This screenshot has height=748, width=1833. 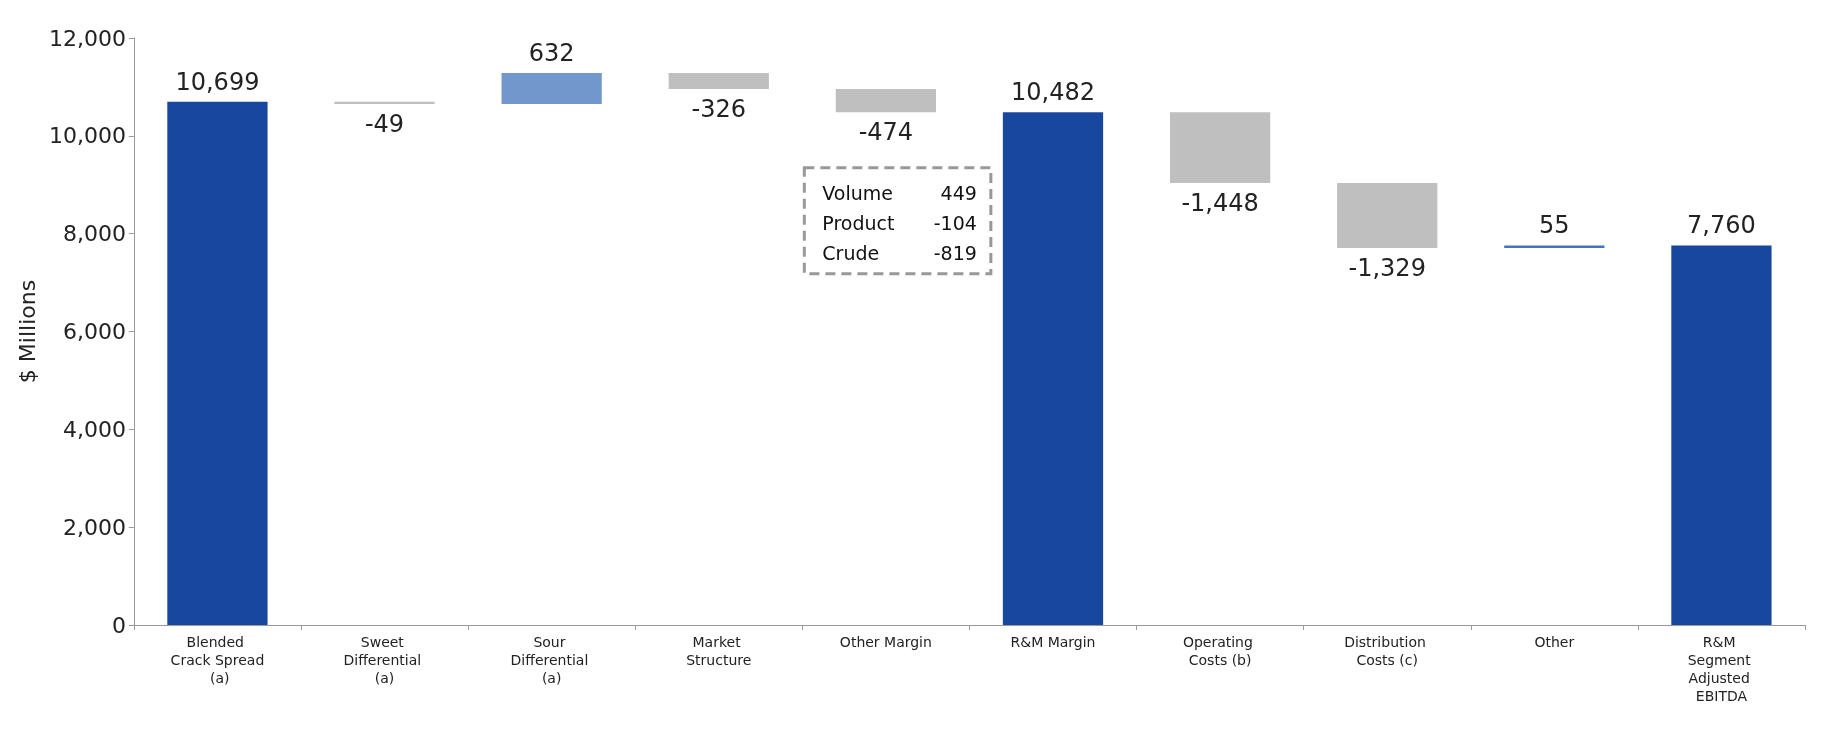 What do you see at coordinates (885, 642) in the screenshot?
I see `x-tick-label: Other Margin` at bounding box center [885, 642].